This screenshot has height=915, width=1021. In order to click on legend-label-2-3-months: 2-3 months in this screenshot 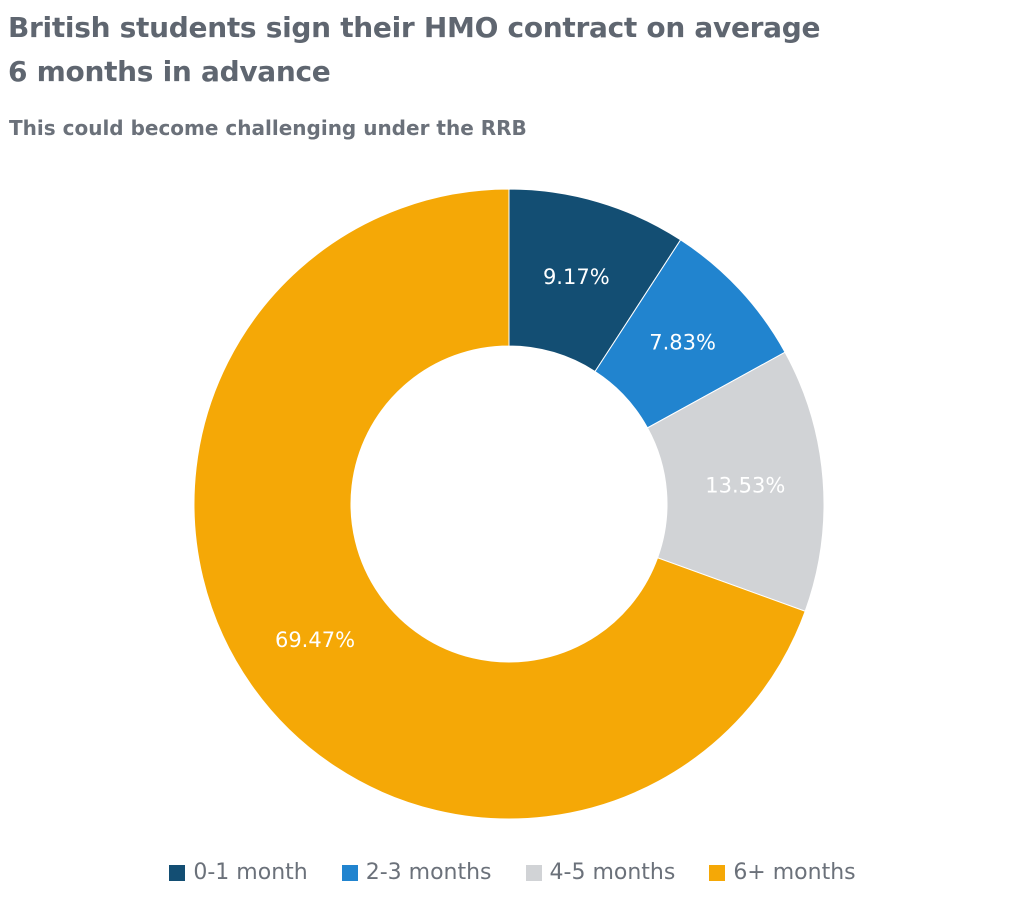, I will do `click(428, 872)`.